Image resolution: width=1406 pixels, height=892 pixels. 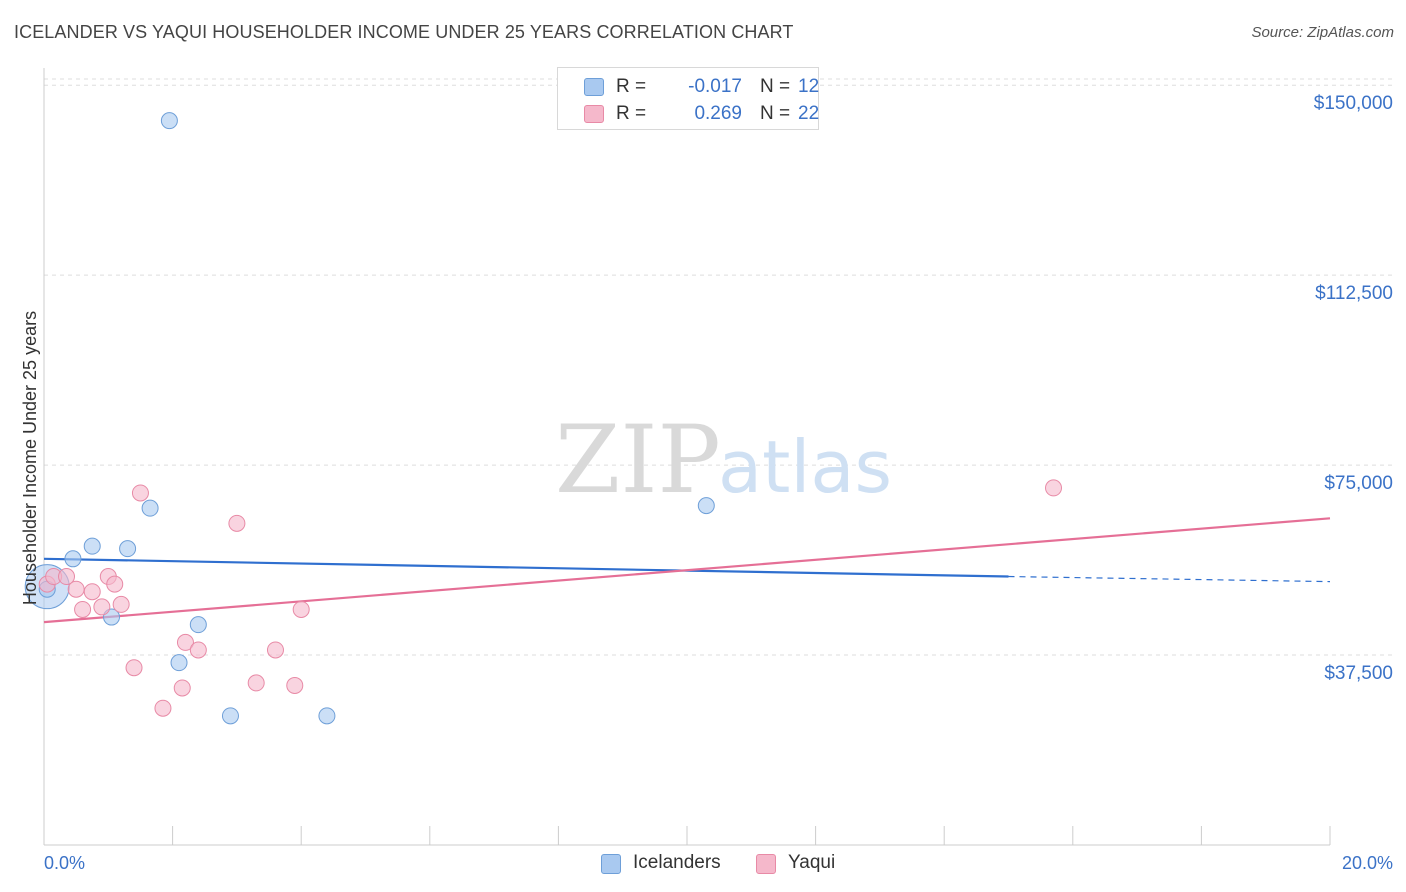 What do you see at coordinates (805, 467) in the screenshot?
I see `watermark-atlas: atlas` at bounding box center [805, 467].